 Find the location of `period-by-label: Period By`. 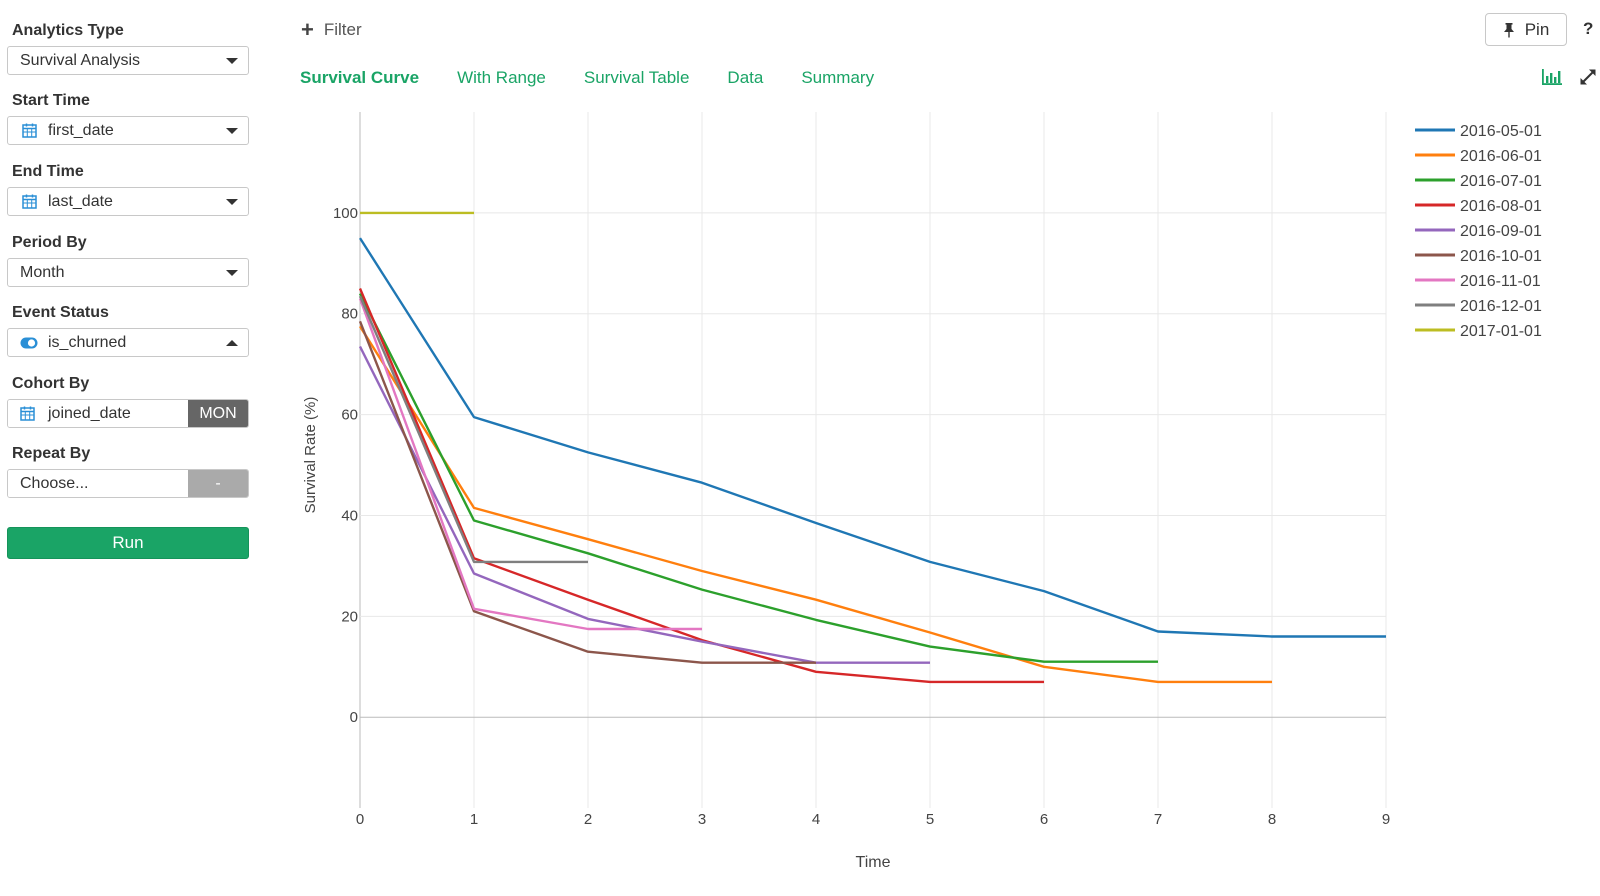

period-by-label: Period By is located at coordinates (49, 242).